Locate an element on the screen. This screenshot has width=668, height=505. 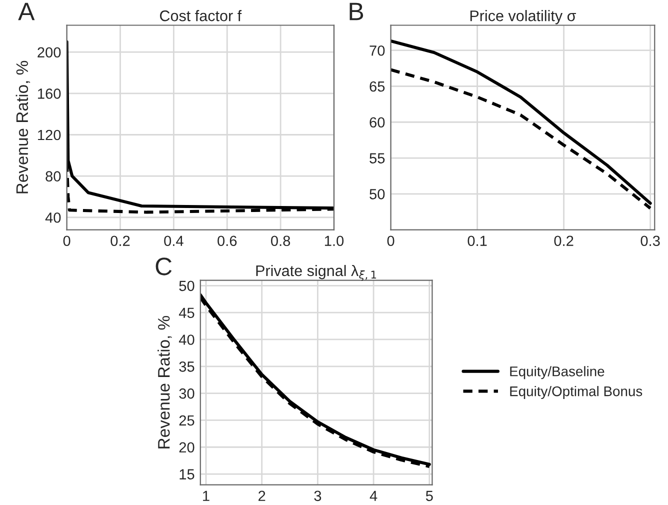
text: C is located at coordinates (164, 267).